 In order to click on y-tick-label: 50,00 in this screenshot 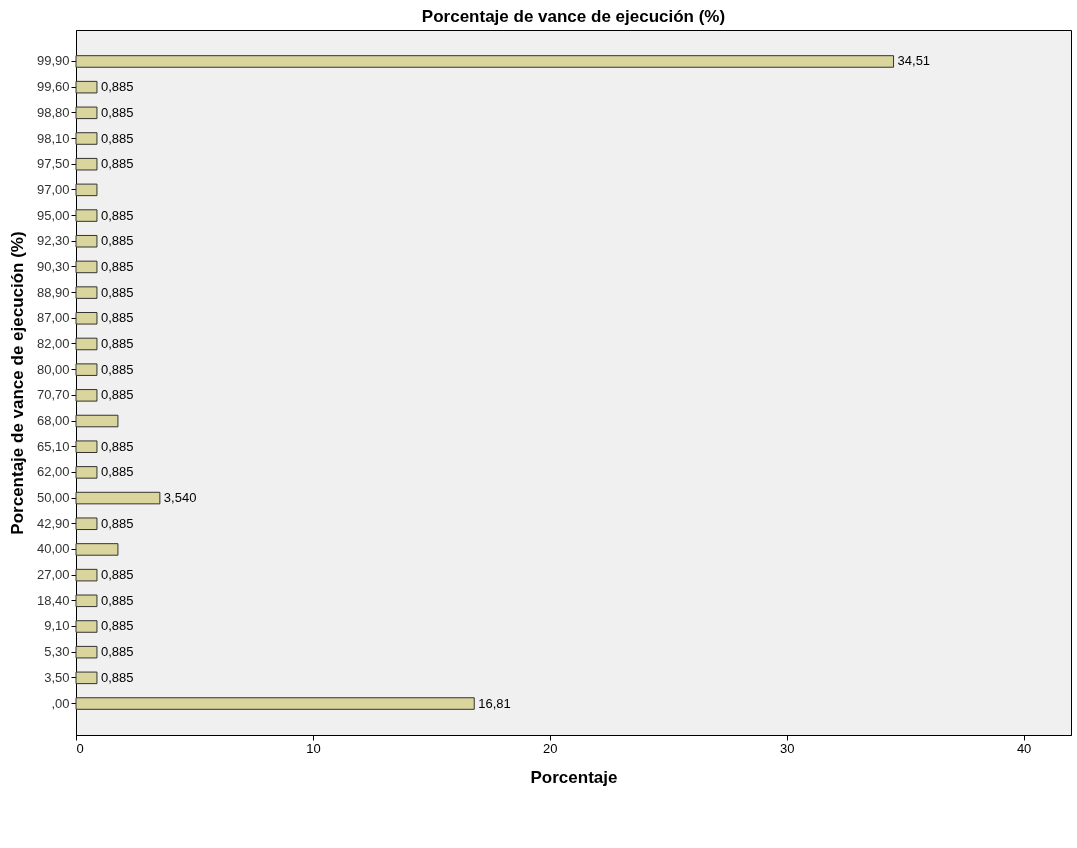, I will do `click(53, 498)`.